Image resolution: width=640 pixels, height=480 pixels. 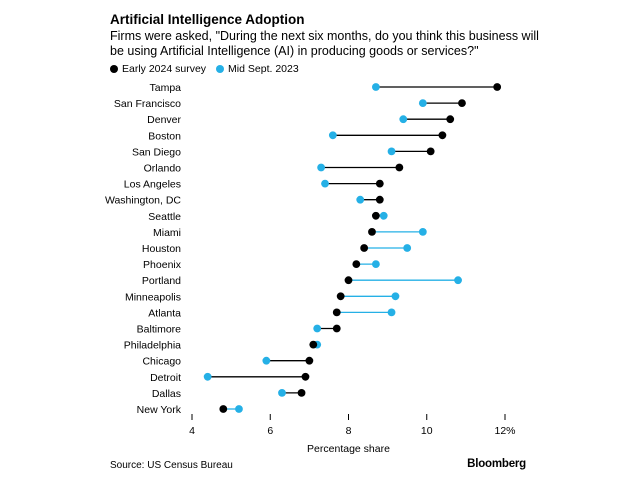 What do you see at coordinates (399, 167) in the screenshot?
I see `dot-early-2024-orlando` at bounding box center [399, 167].